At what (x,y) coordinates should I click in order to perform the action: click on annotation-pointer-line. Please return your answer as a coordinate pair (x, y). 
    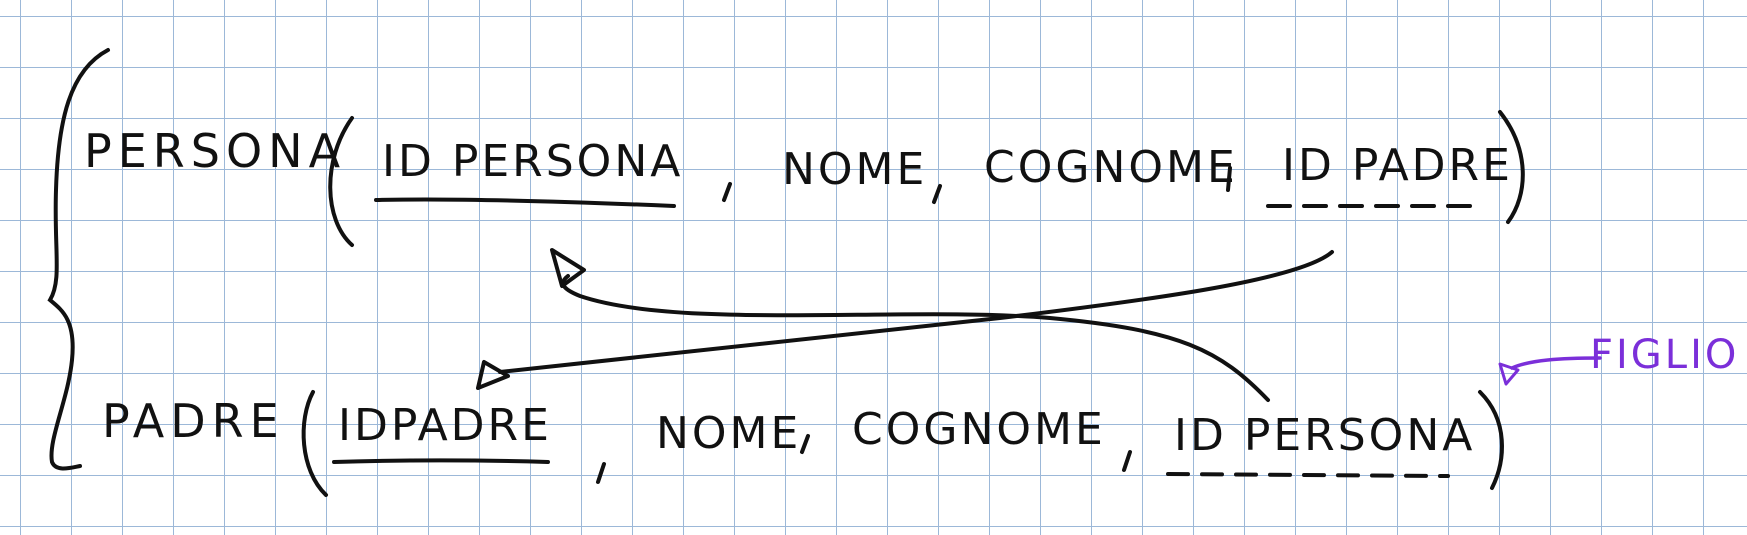
    Looking at the image, I should click on (1556, 363).